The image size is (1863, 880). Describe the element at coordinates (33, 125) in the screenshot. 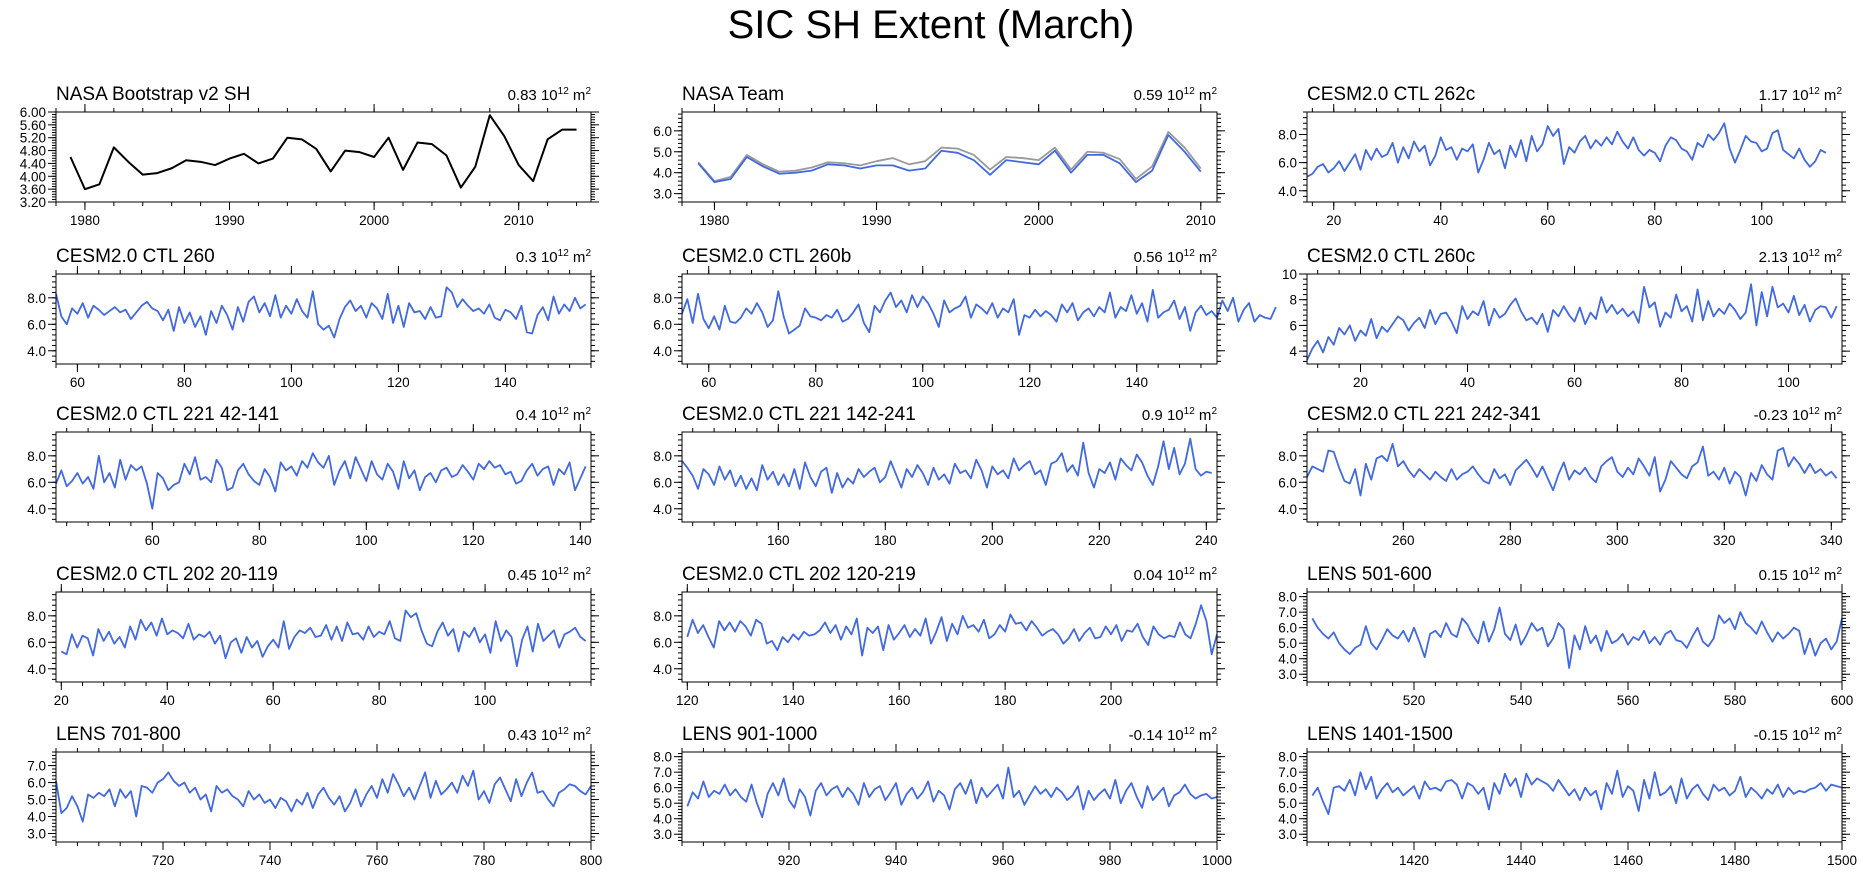

I see `y-tick-label: 5.60` at that location.